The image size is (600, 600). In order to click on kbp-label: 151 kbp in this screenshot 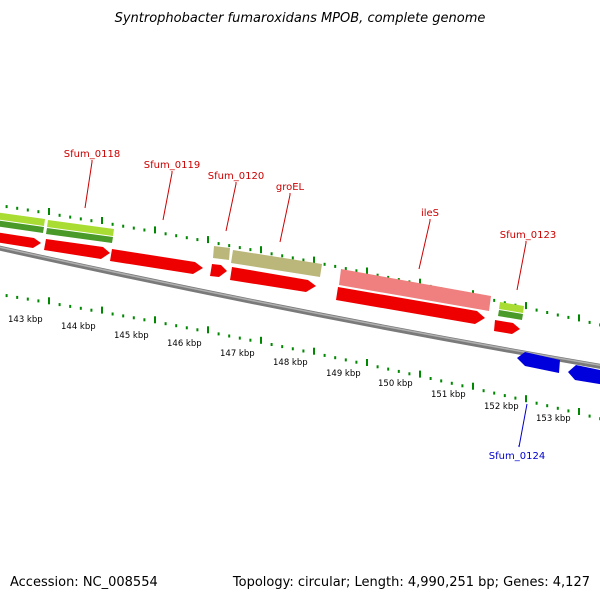, I will do `click(448, 395)`.